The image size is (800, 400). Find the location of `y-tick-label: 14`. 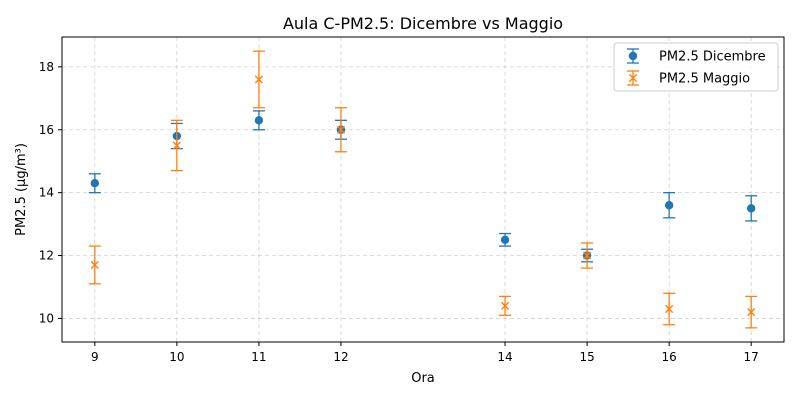

y-tick-label: 14 is located at coordinates (46, 193).